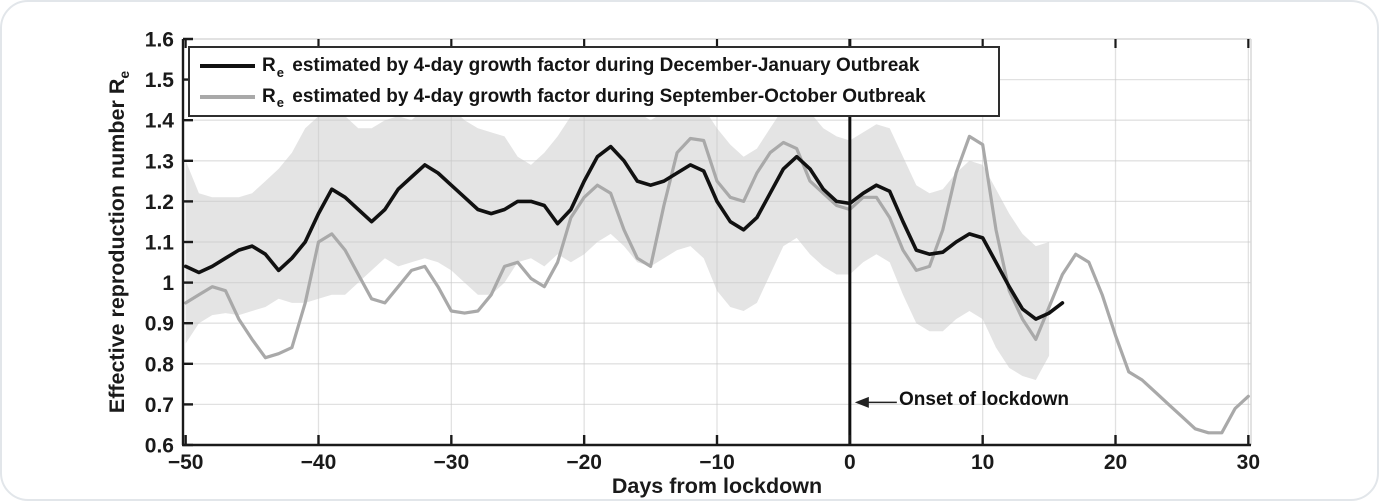  What do you see at coordinates (584, 462) in the screenshot?
I see `x-tick-label: −20` at bounding box center [584, 462].